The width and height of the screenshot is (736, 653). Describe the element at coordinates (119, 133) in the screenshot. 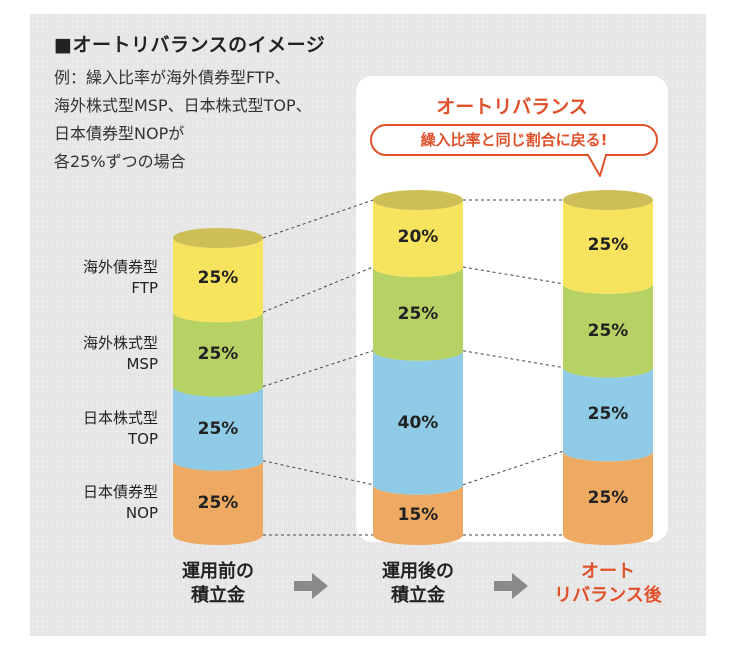

I see `example-line-3: 日本債券型NOPが` at that location.